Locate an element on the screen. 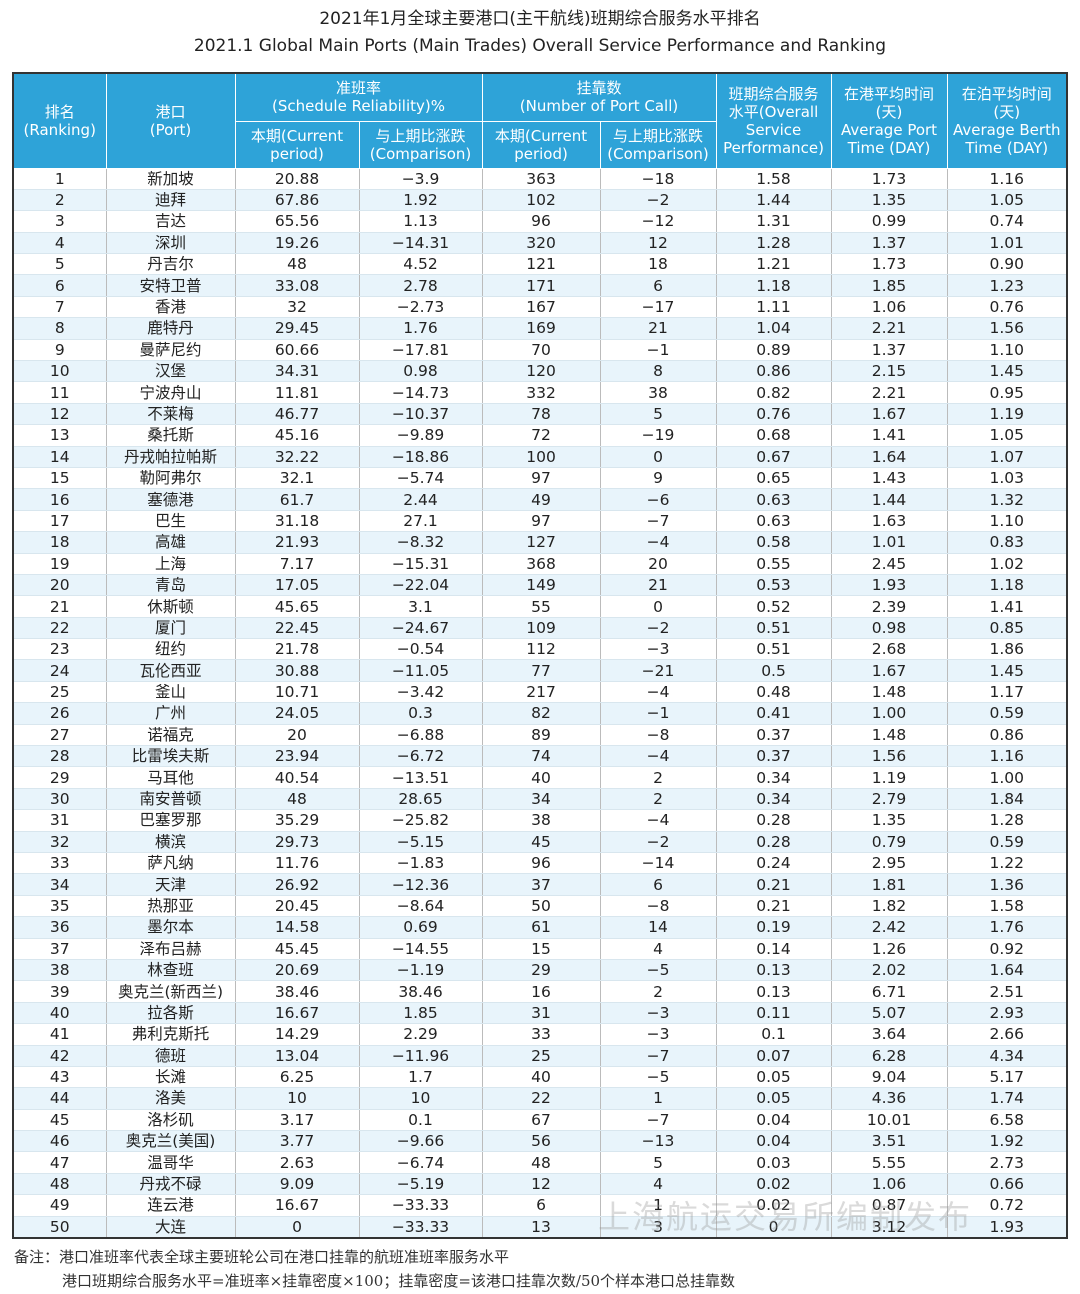 This screenshot has width=1080, height=1294. table-cell: 0.1 is located at coordinates (773, 1034).